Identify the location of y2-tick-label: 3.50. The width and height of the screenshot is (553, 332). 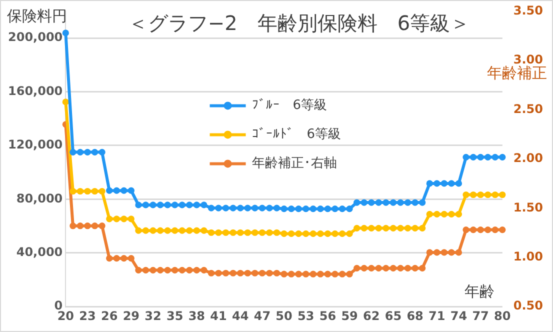
(528, 10).